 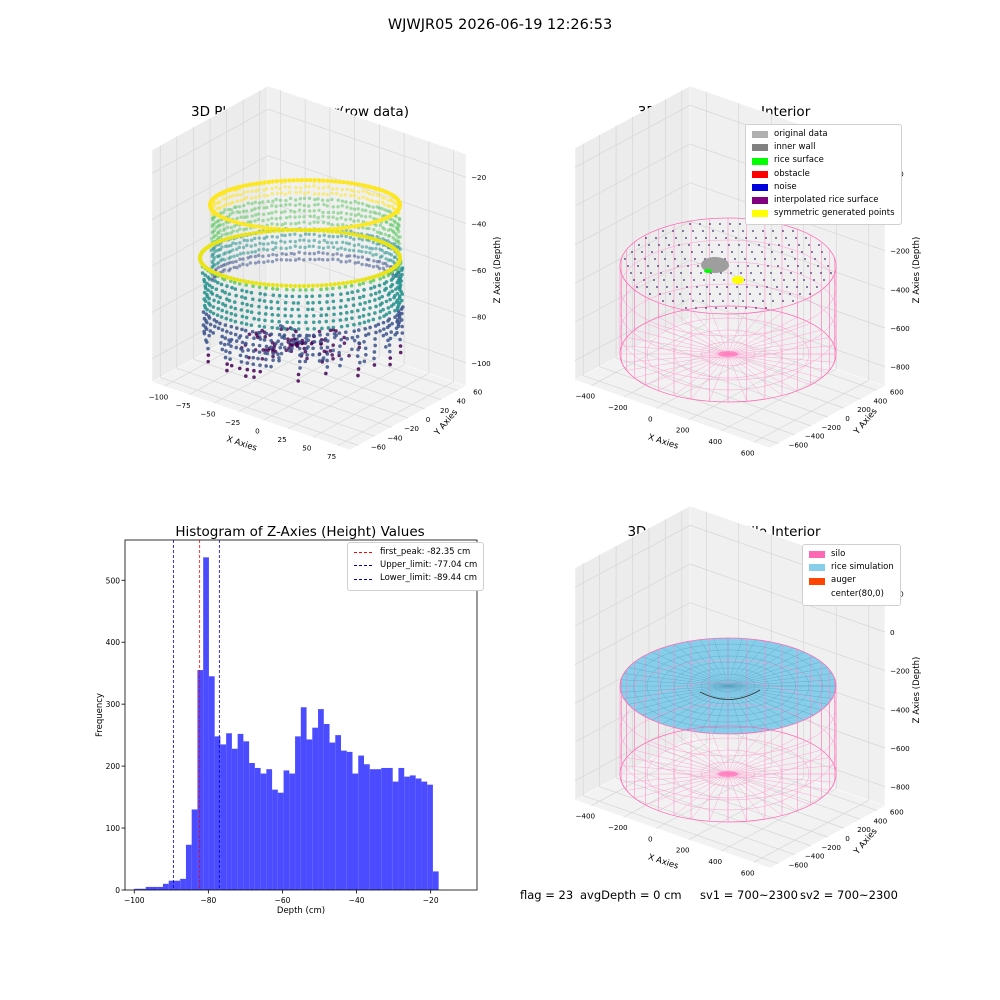 What do you see at coordinates (309, 282) in the screenshot?
I see `plot1-z-gridline` at bounding box center [309, 282].